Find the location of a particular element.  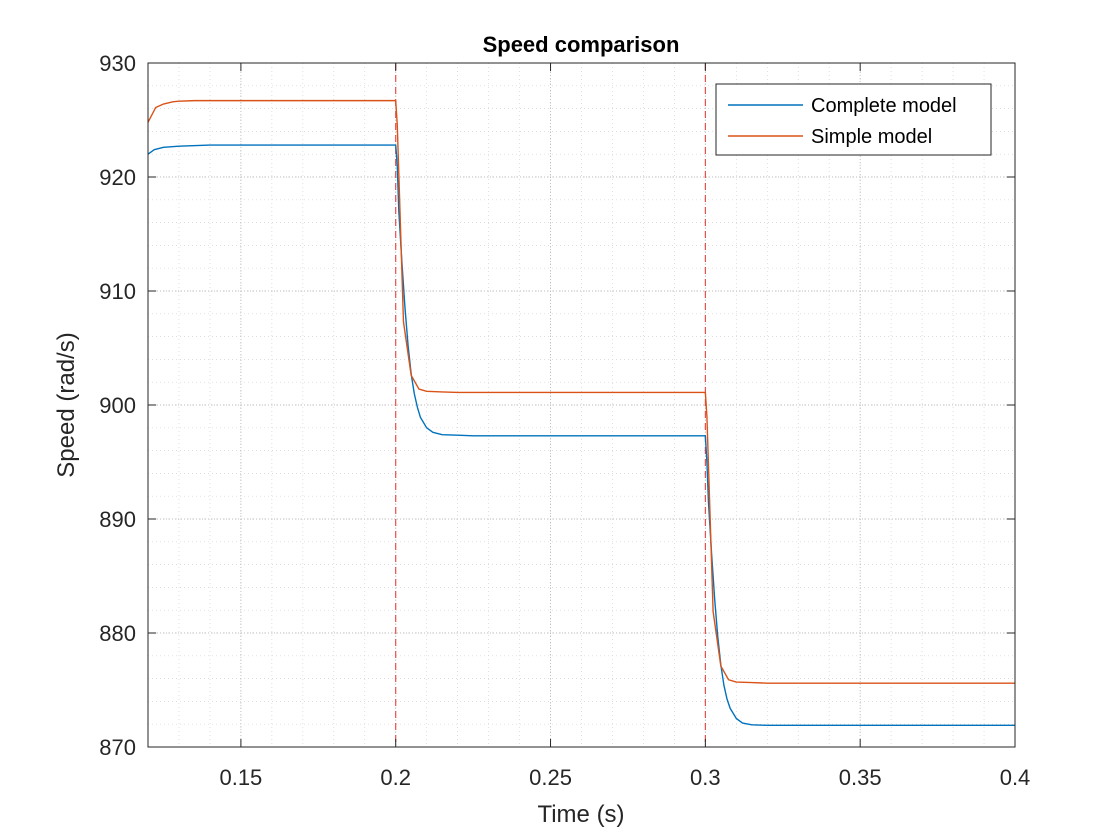

x-tick-label: 0.25 is located at coordinates (550, 777).